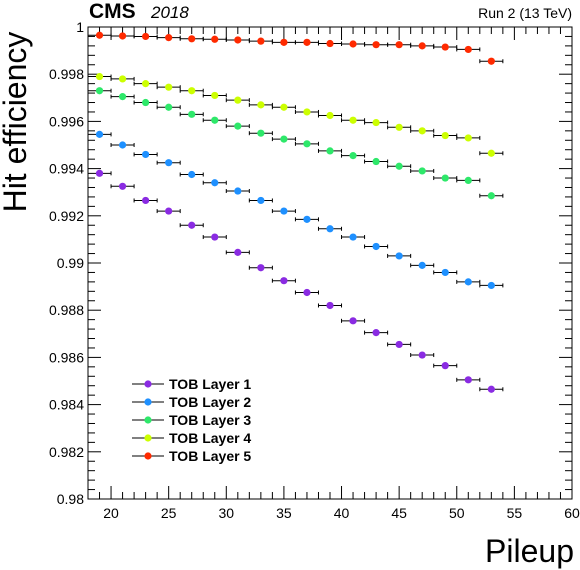 This screenshot has height=570, width=580. I want to click on y-tick-label: 1, so click(80, 27).